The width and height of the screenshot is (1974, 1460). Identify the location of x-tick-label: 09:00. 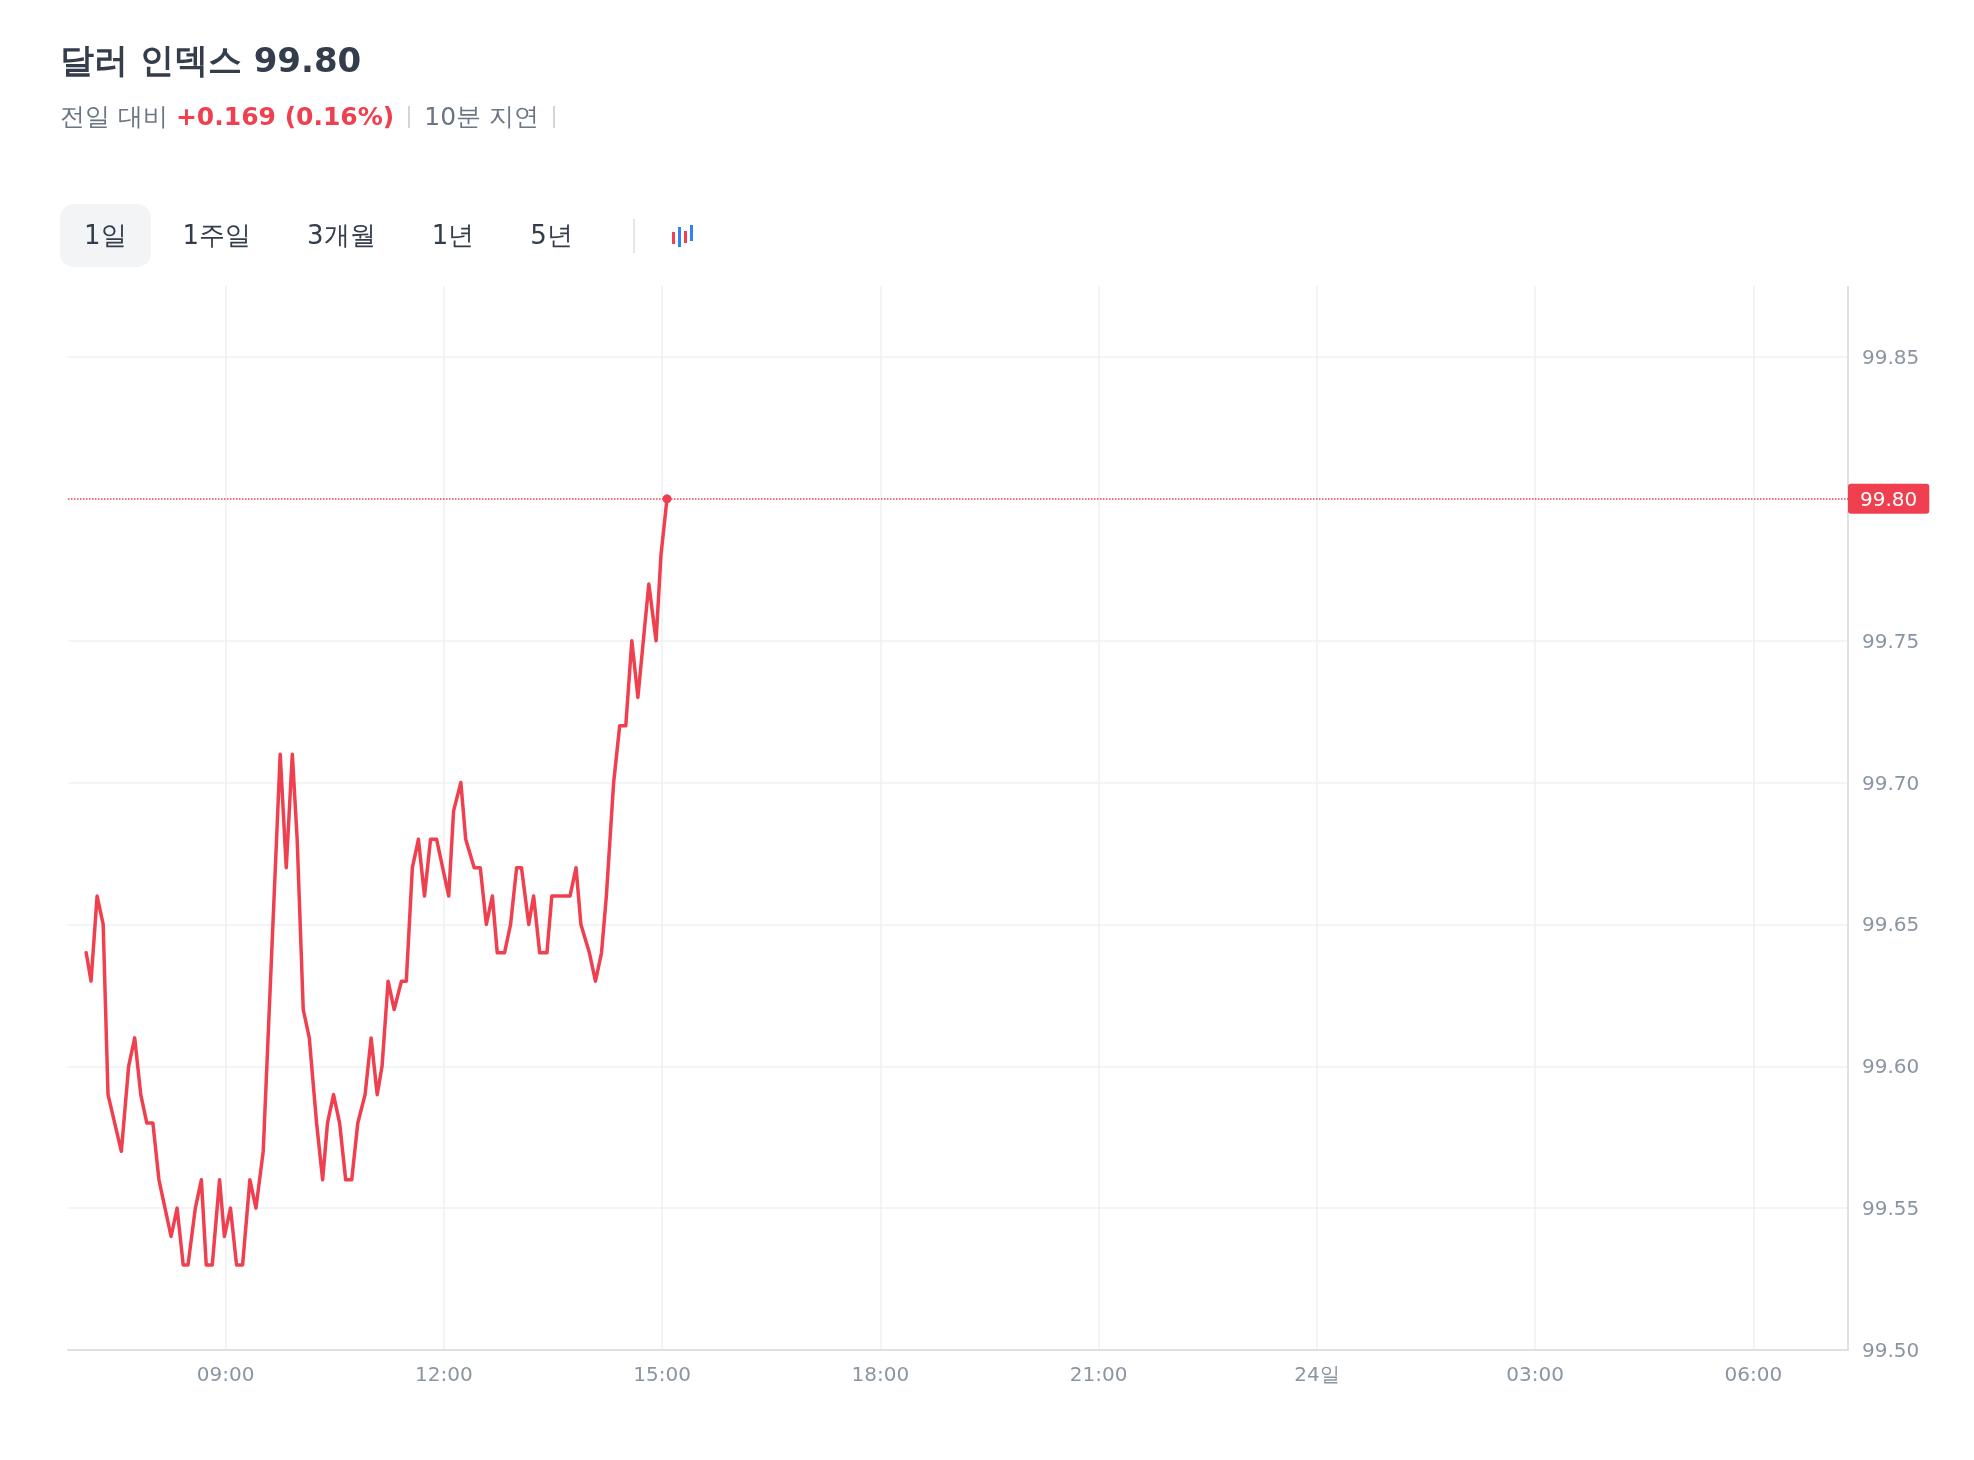
(225, 1374).